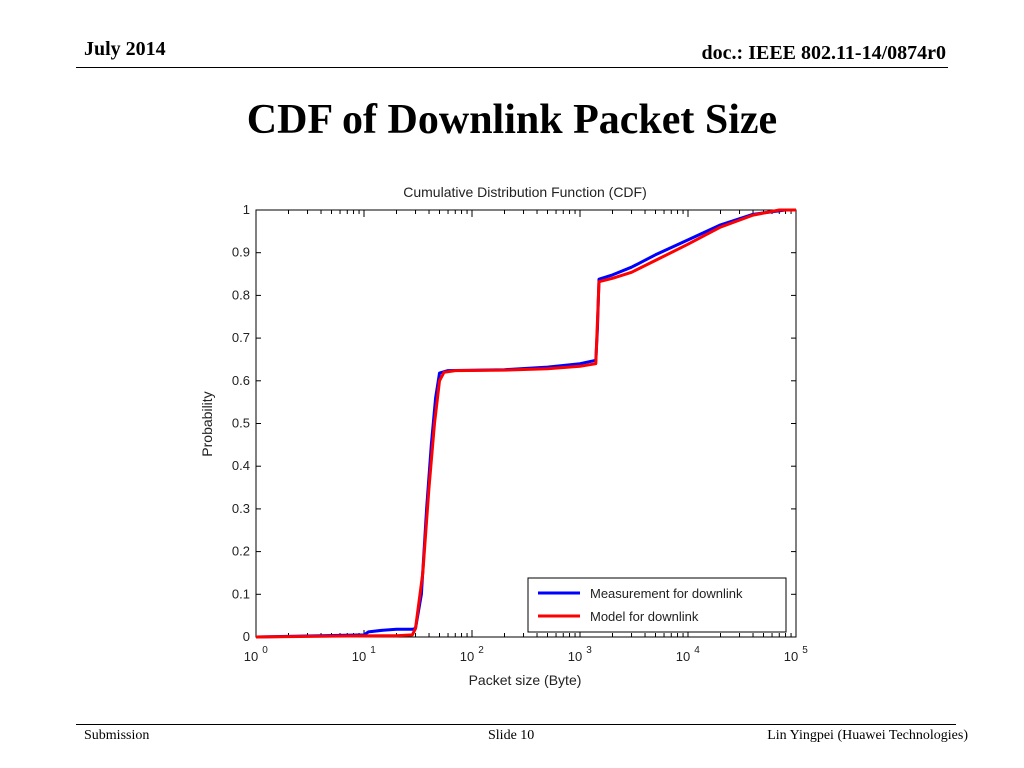 The height and width of the screenshot is (768, 1024). What do you see at coordinates (666, 593) in the screenshot?
I see `legend-label: Measurement for downlink` at bounding box center [666, 593].